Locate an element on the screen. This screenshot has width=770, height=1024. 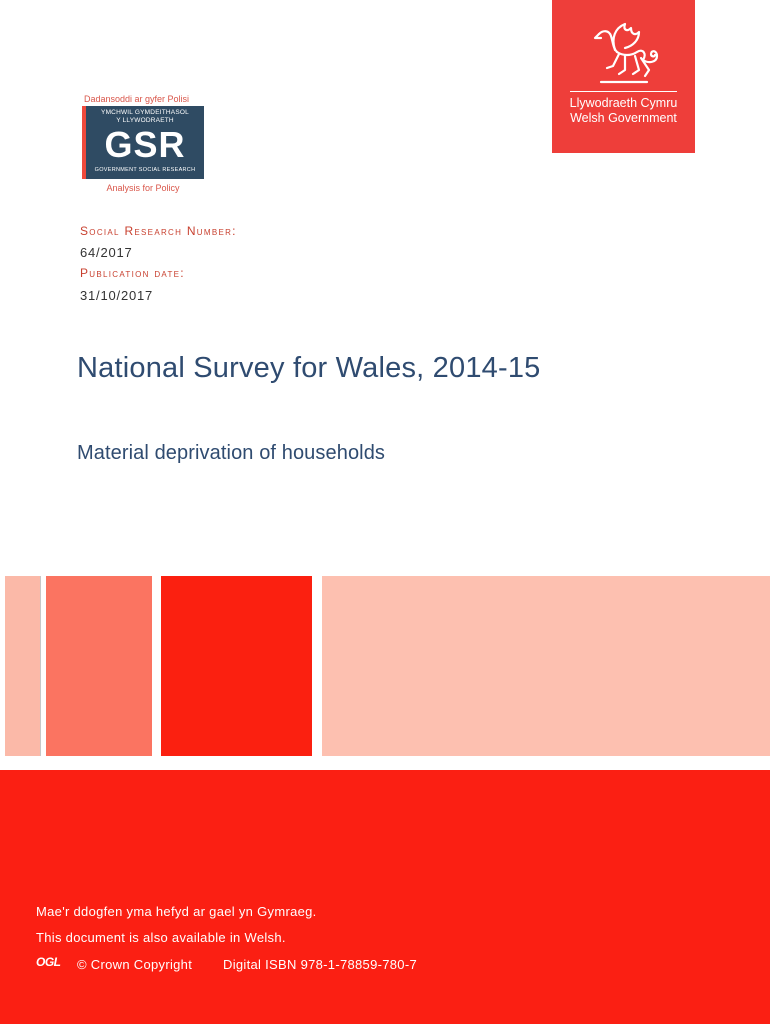
crown-copyright: © Crown Copyright is located at coordinates (135, 964).